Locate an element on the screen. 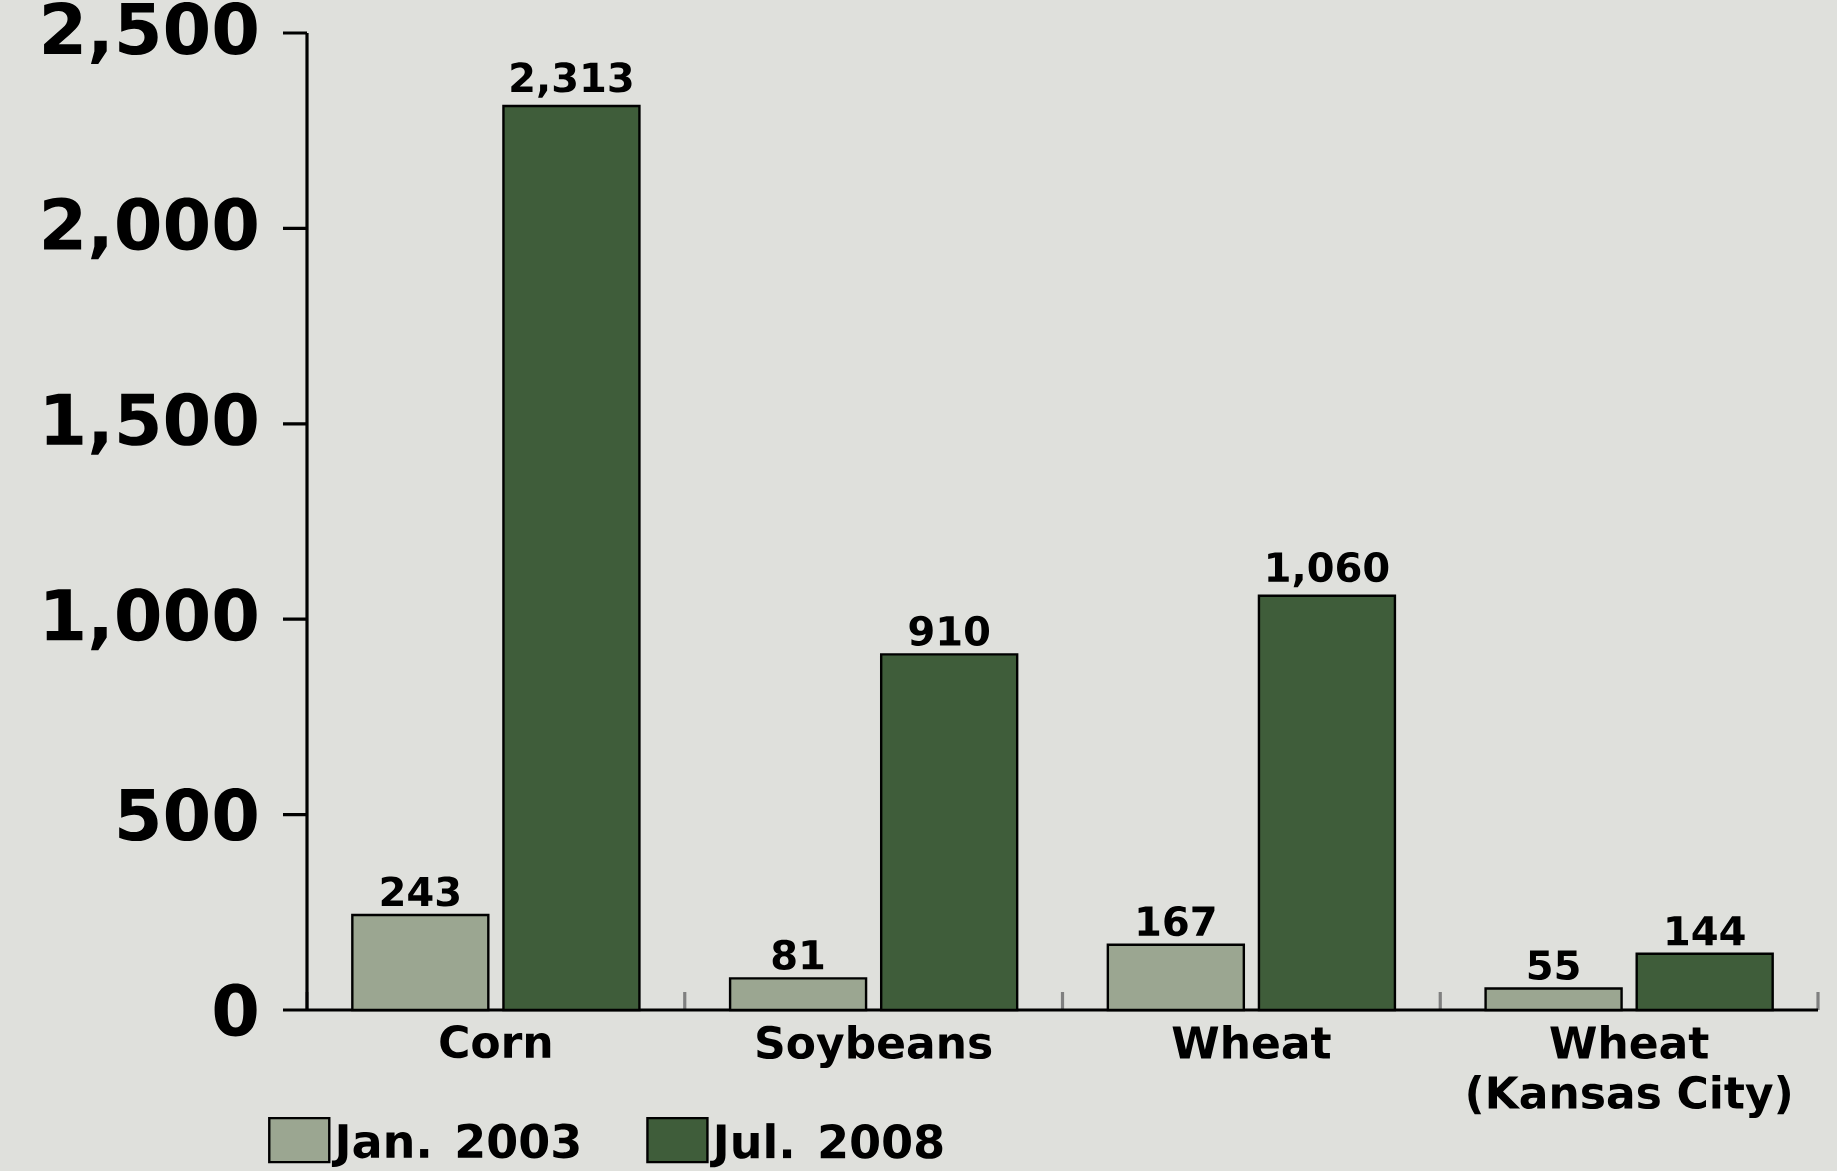 The image size is (1837, 1171). data-label: 167 is located at coordinates (1176, 921).